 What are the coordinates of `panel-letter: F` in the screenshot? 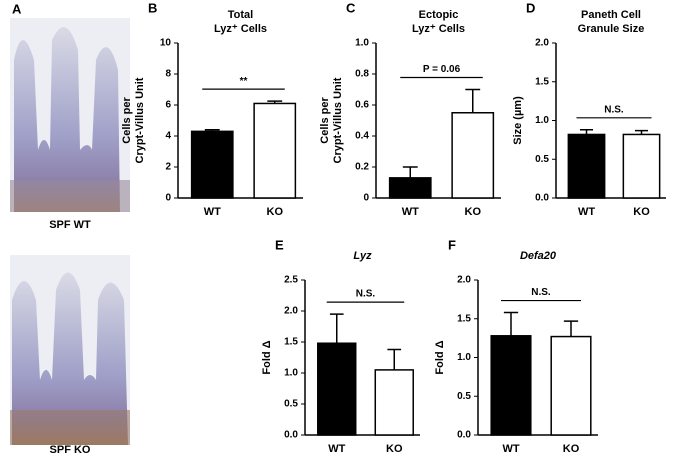 It's located at (452, 244).